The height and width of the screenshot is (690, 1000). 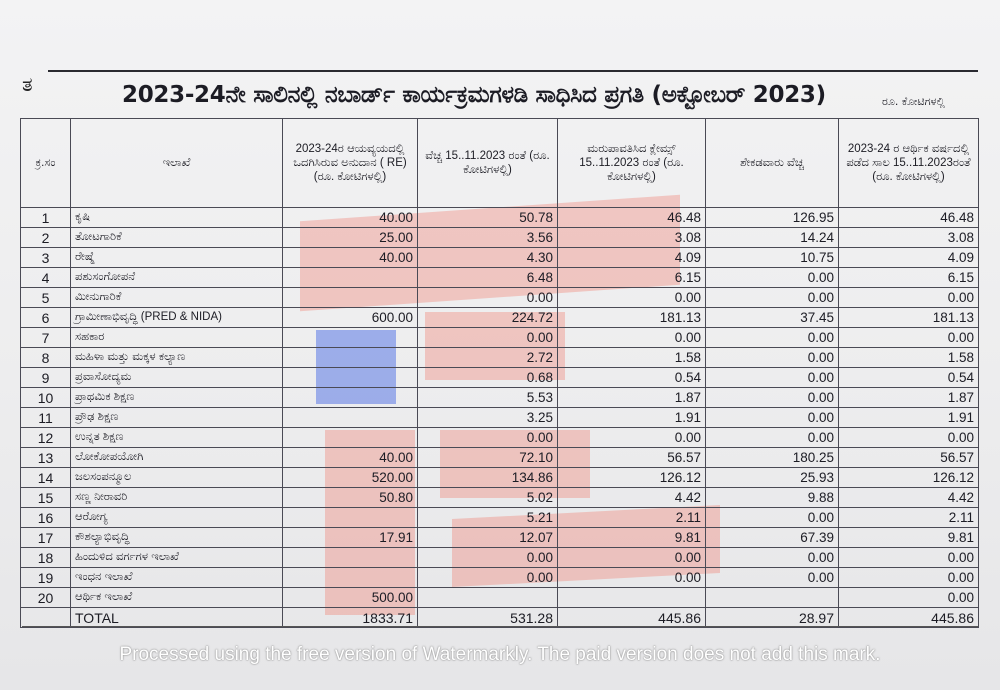 What do you see at coordinates (45, 257) in the screenshot?
I see `serial-cell: 3` at bounding box center [45, 257].